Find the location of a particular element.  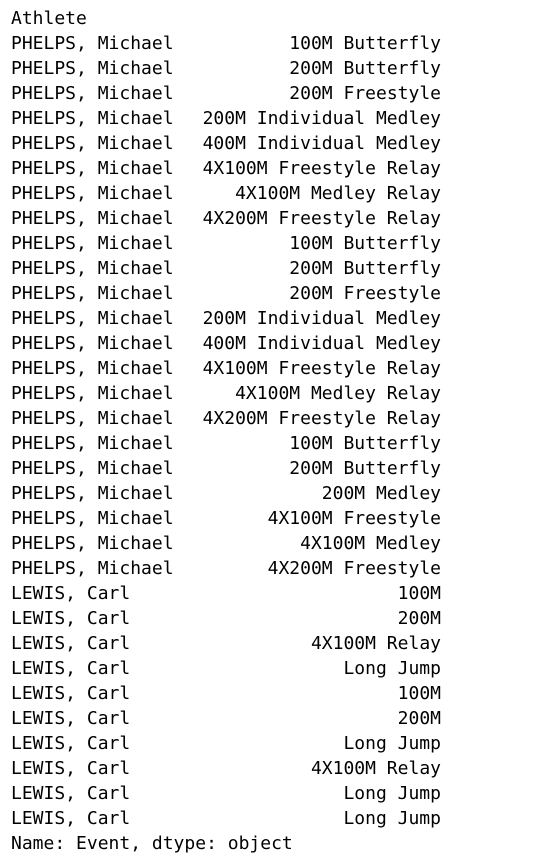

event-name: 4X100M Freestyle is located at coordinates (354, 518).